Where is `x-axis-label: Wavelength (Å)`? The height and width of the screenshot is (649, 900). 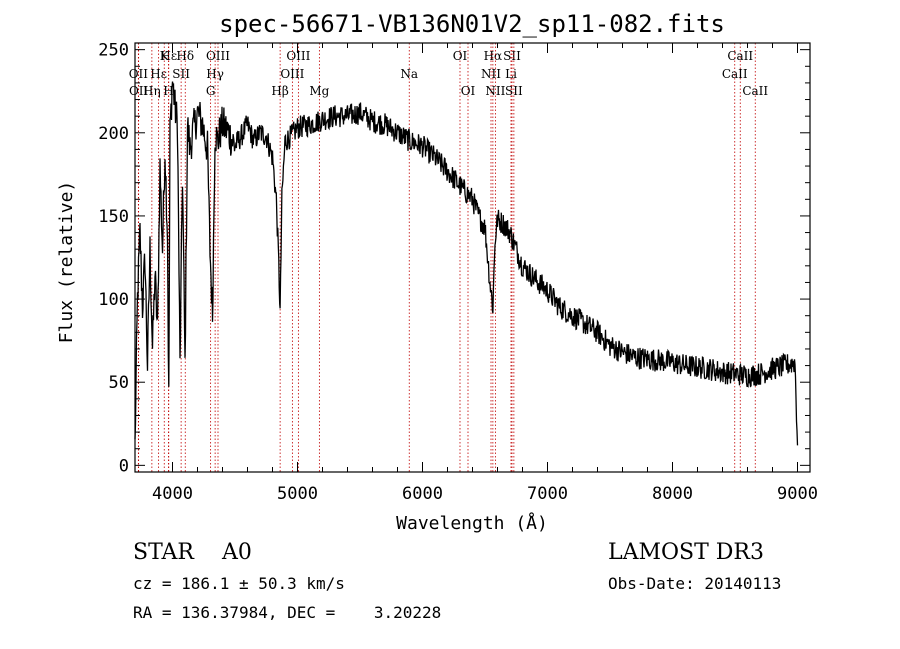 x-axis-label: Wavelength (Å) is located at coordinates (472, 523).